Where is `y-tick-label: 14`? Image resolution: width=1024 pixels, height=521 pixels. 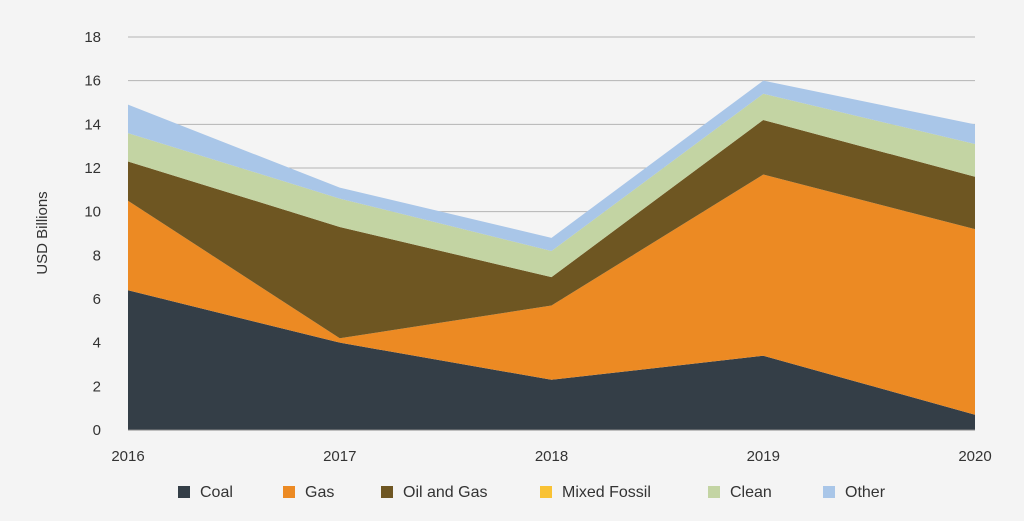 y-tick-label: 14 is located at coordinates (92, 124).